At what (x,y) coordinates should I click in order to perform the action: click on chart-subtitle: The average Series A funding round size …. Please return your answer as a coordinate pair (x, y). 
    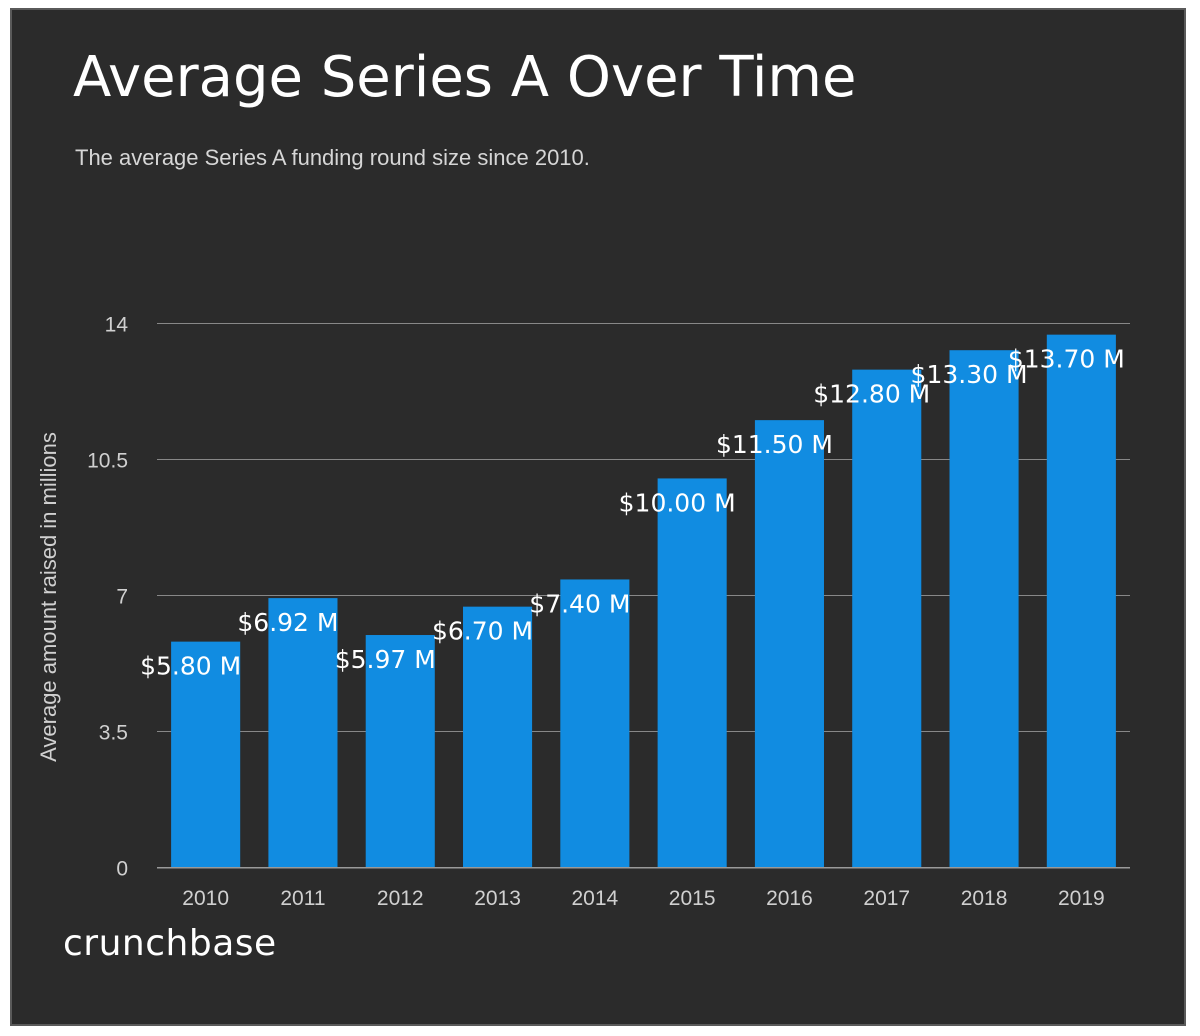
    Looking at the image, I should click on (332, 157).